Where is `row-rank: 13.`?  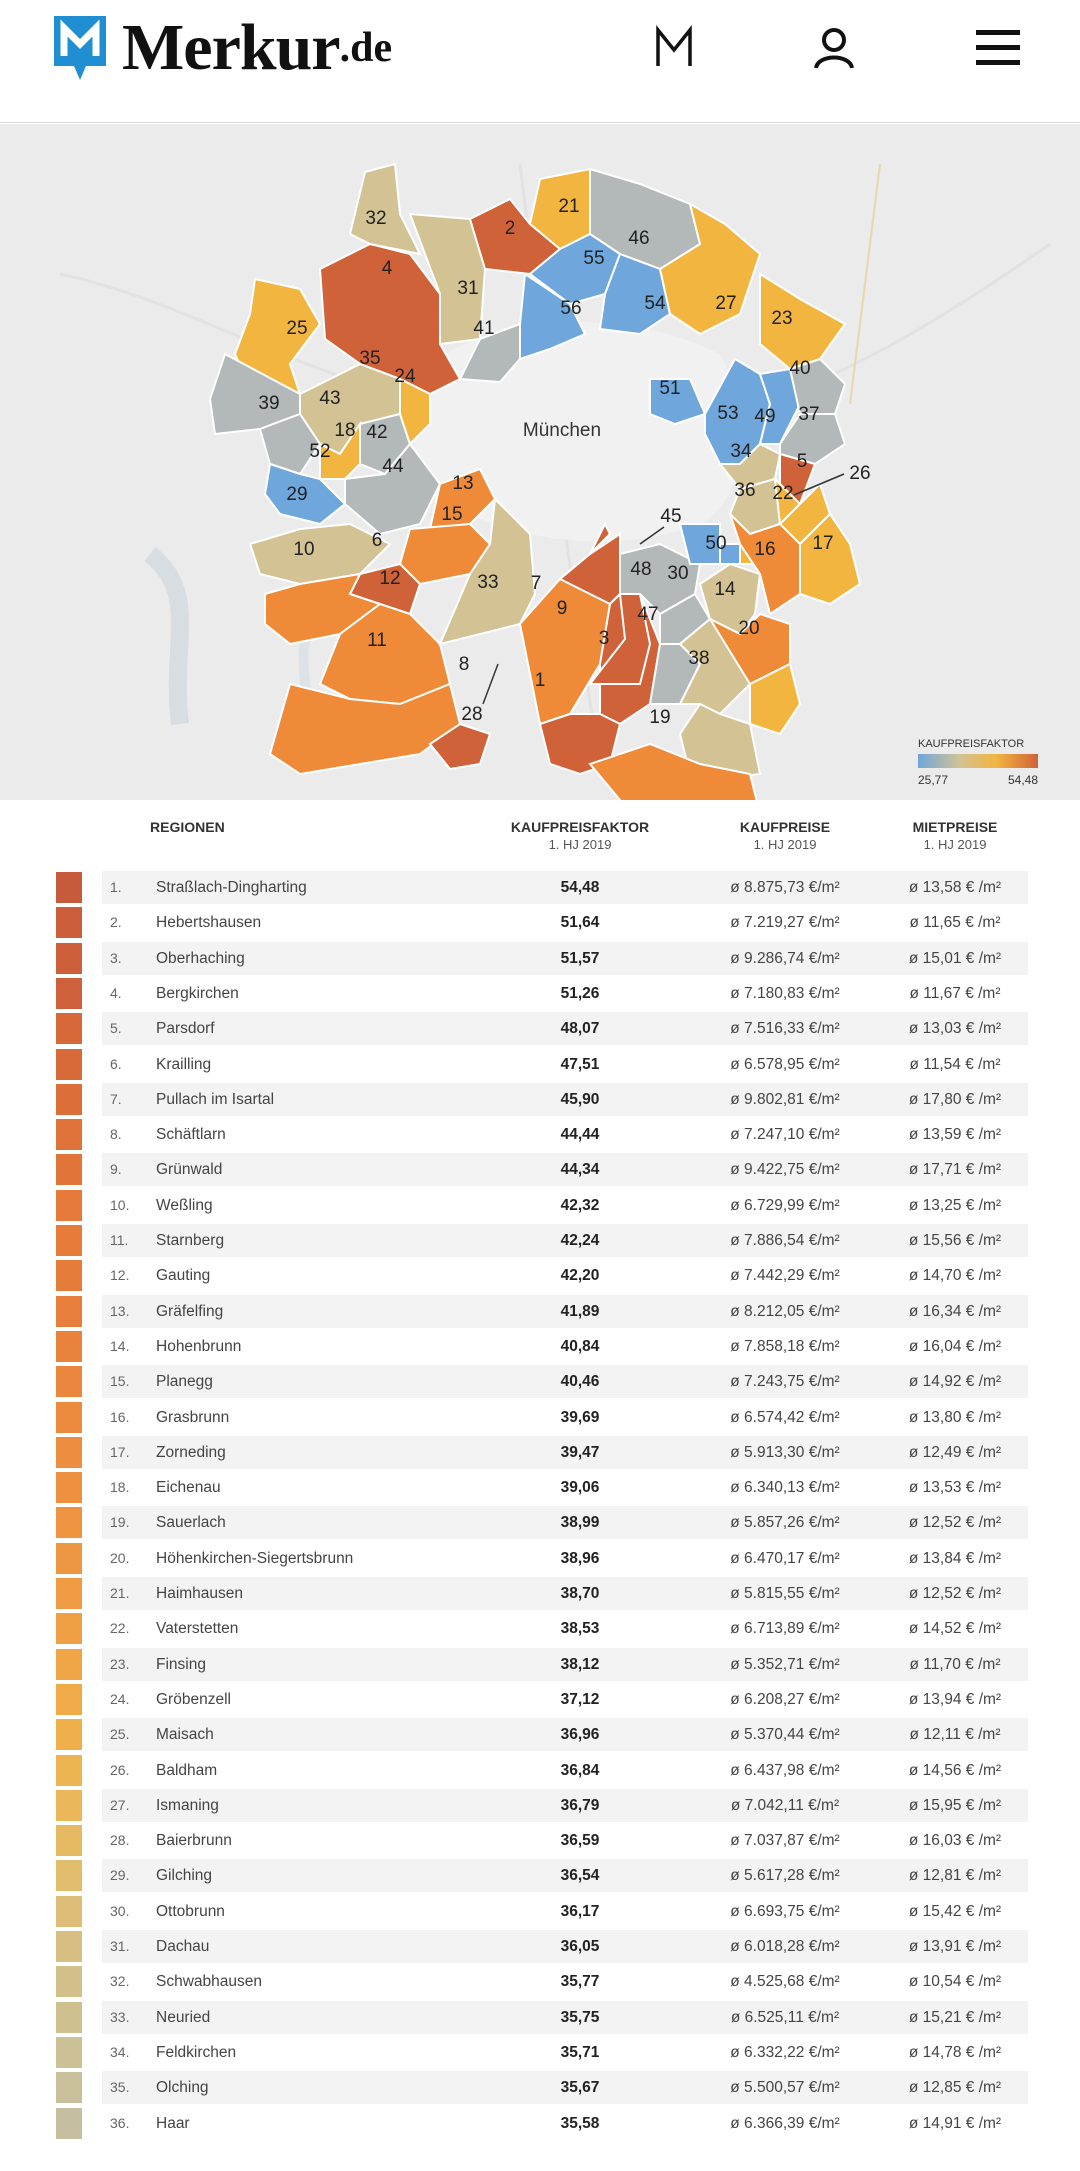
row-rank: 13. is located at coordinates (120, 1310).